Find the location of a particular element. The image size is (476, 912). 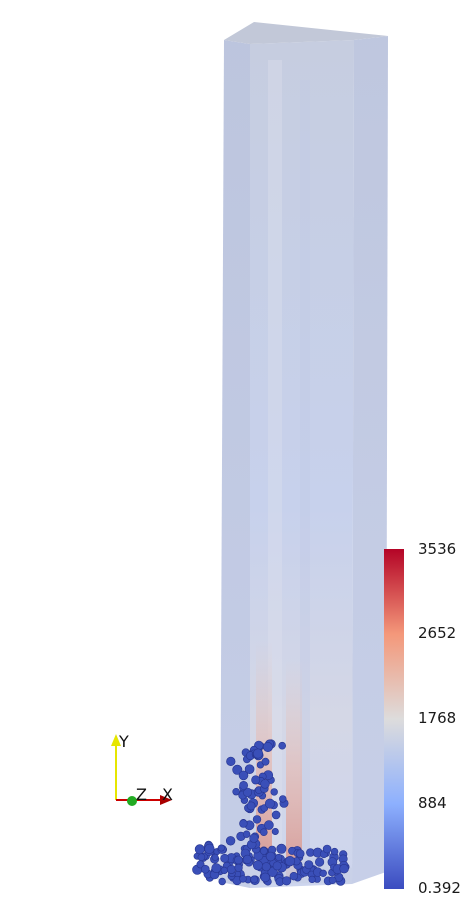

column-right-face is located at coordinates (370, 460).